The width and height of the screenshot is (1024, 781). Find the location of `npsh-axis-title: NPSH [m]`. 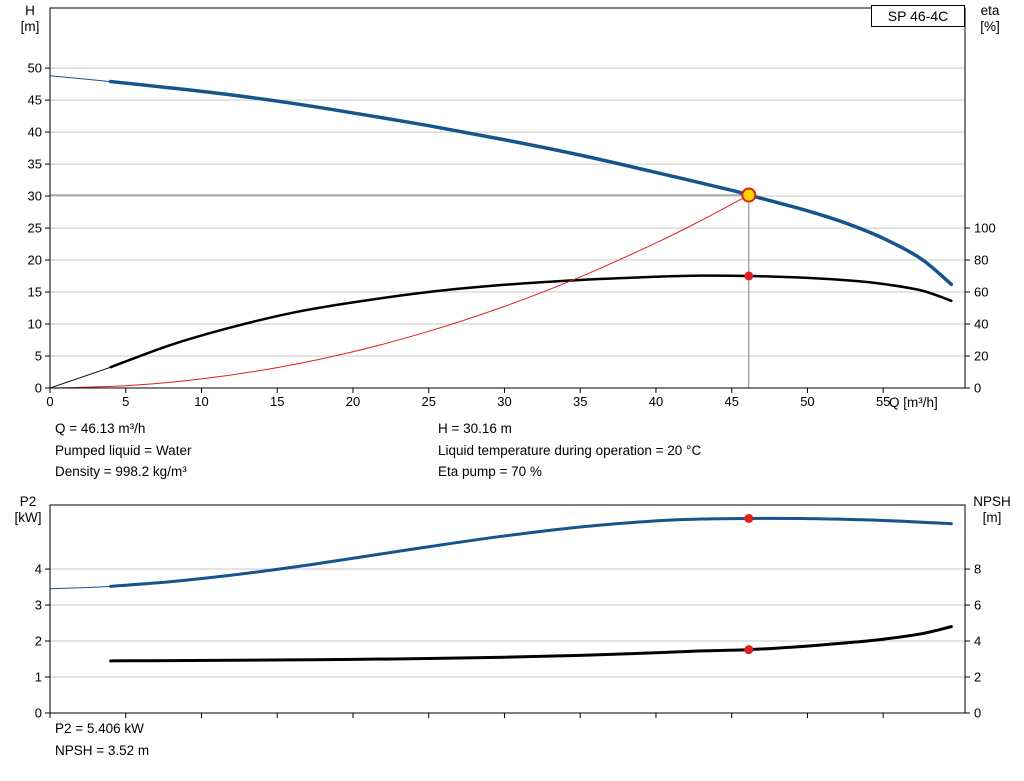

npsh-axis-title: NPSH [m] is located at coordinates (992, 510).